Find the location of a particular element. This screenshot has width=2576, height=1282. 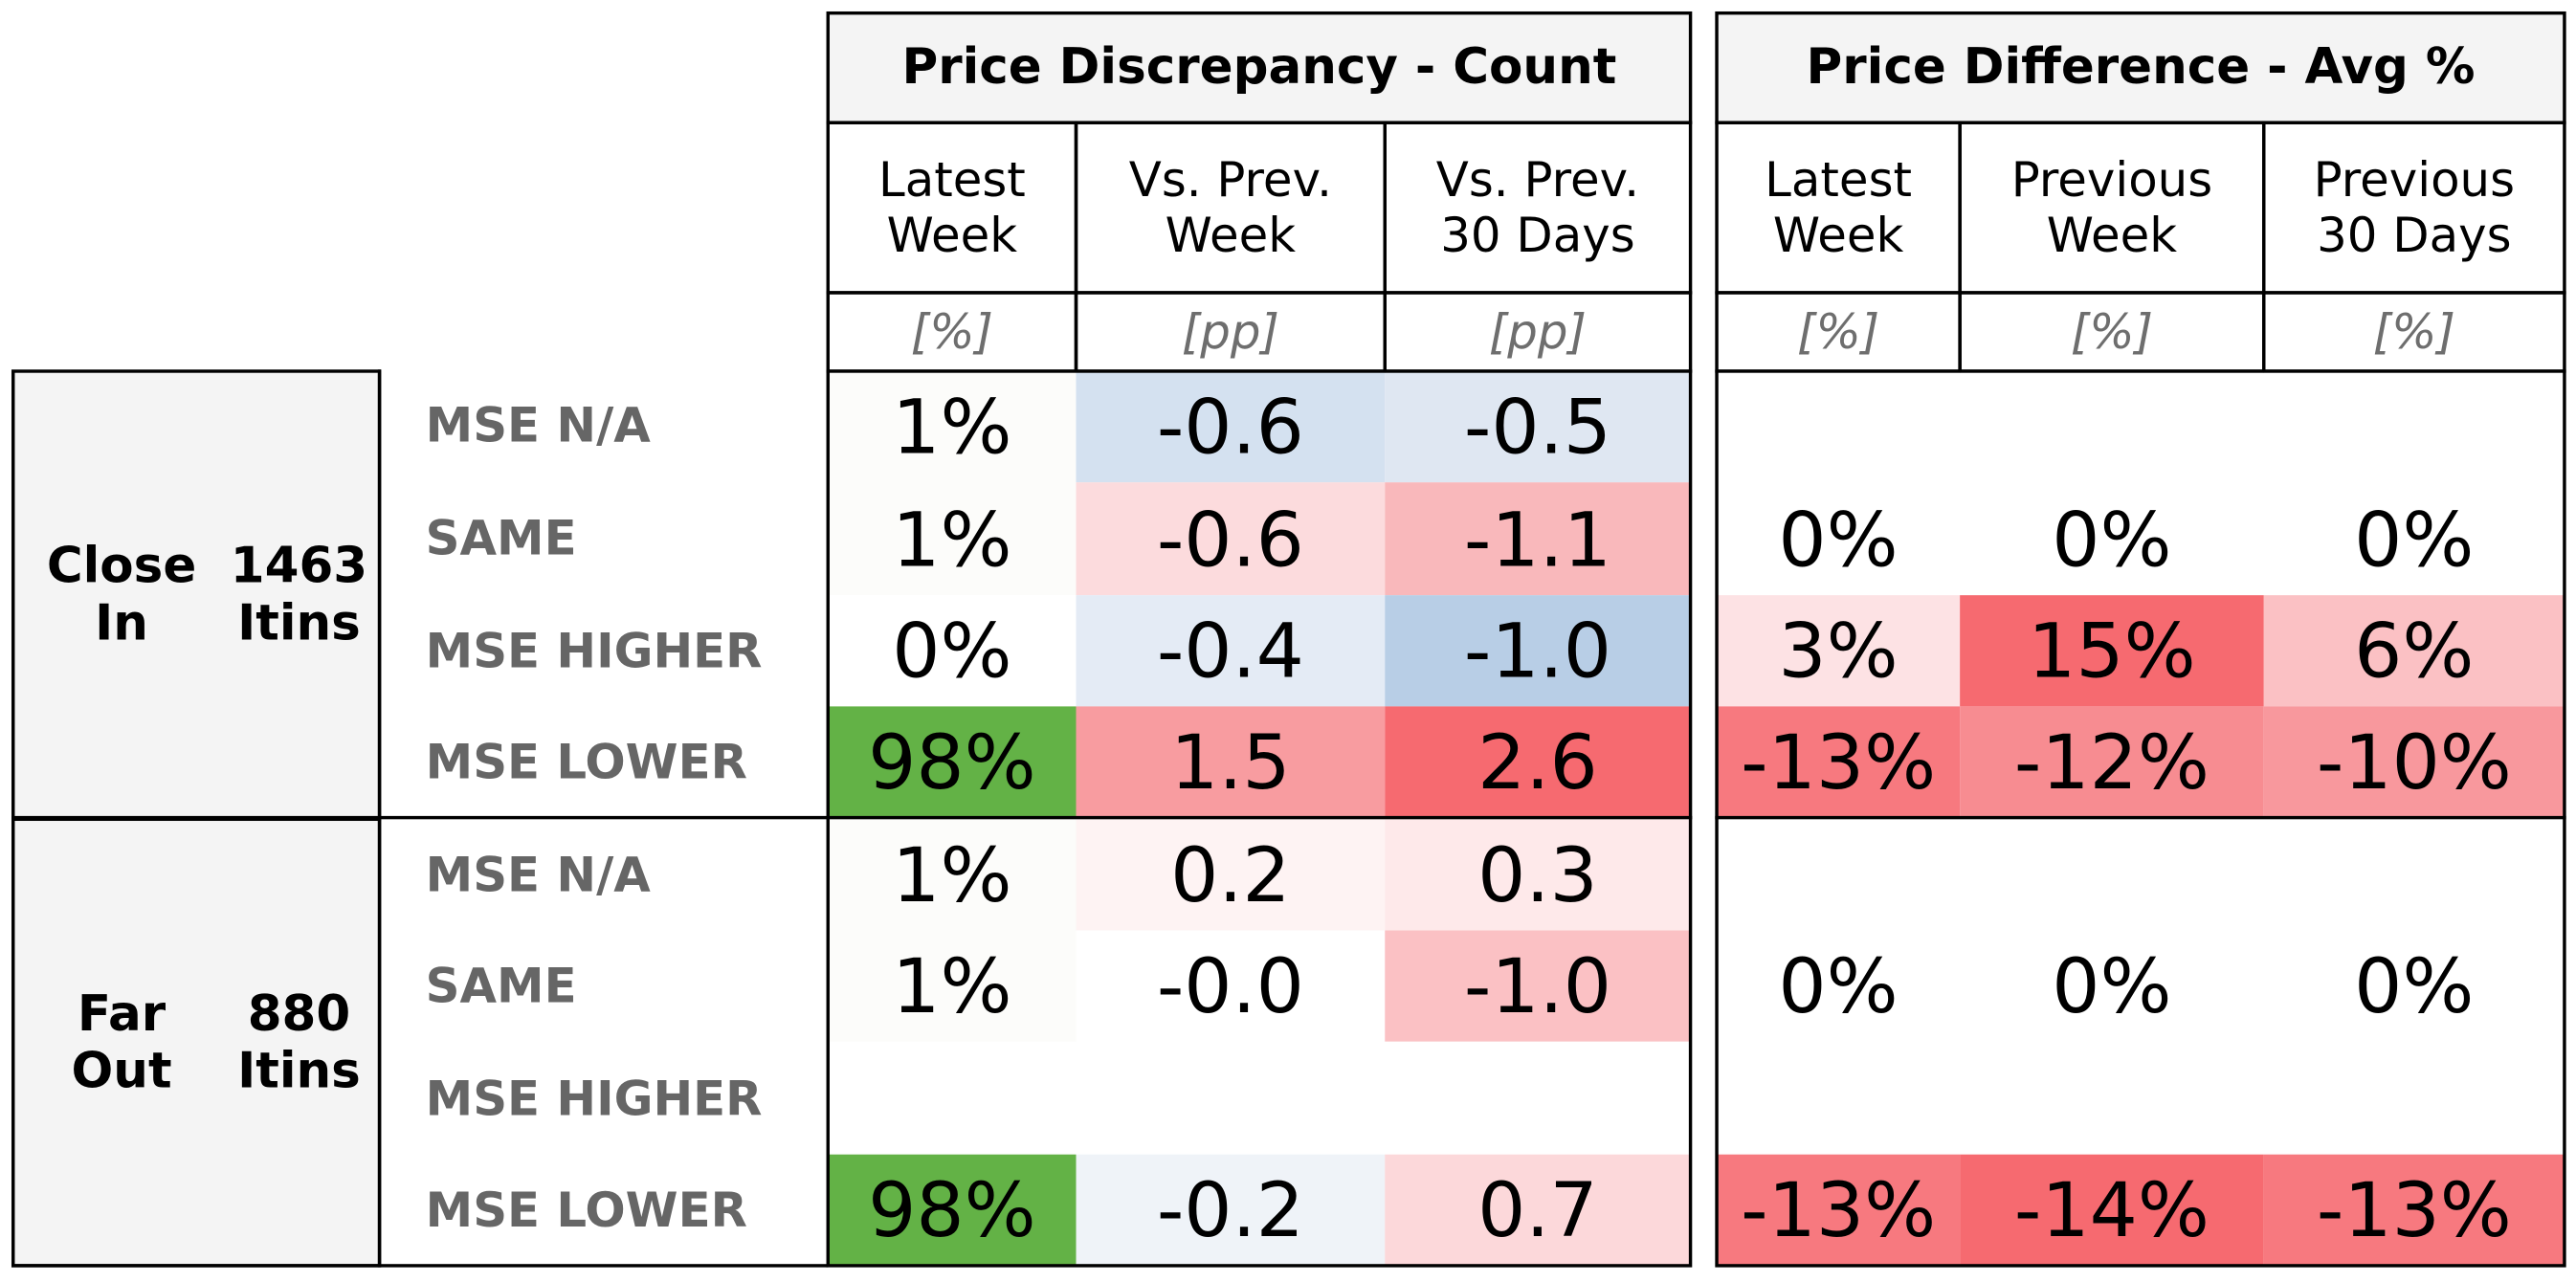

group-box-close-in is located at coordinates (196, 595).